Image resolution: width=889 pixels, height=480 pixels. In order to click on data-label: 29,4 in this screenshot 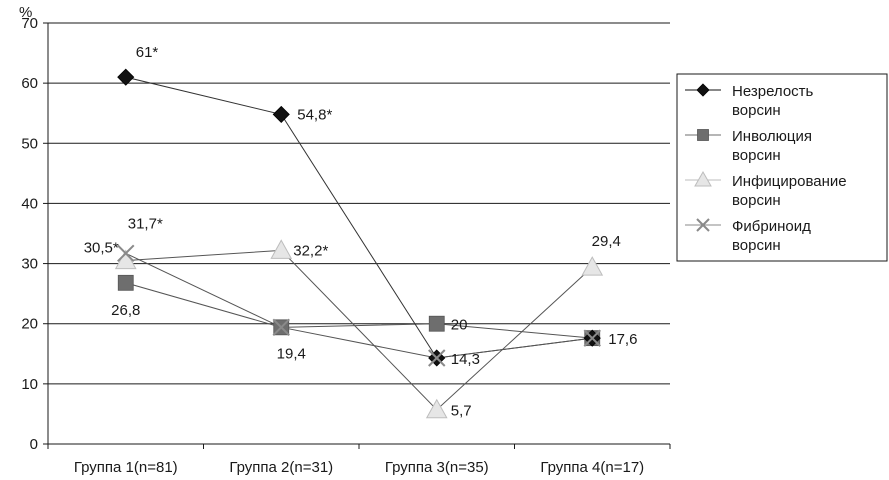, I will do `click(606, 241)`.